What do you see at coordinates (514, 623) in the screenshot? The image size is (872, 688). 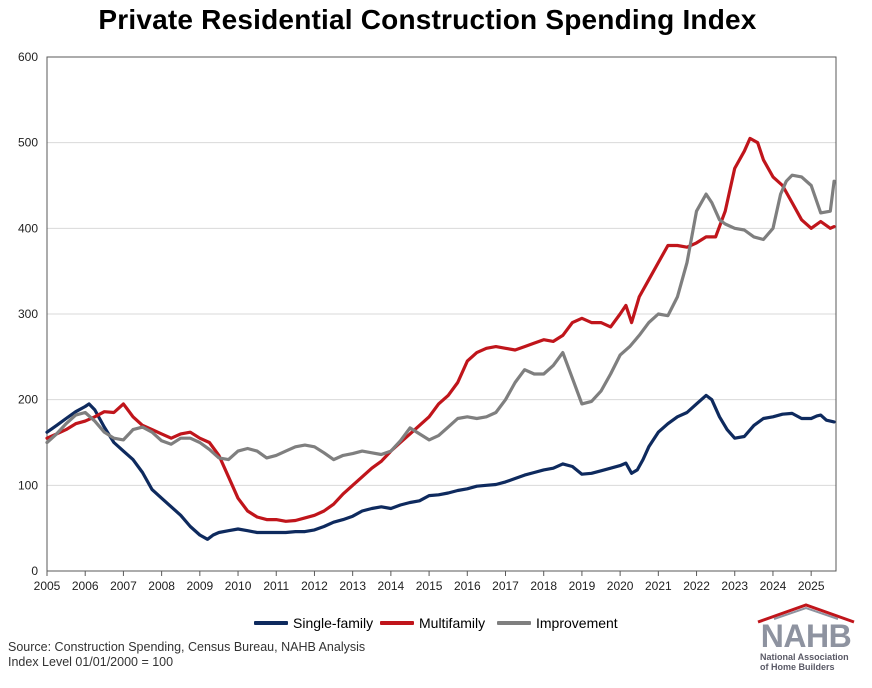 I see `legend-swatch-improvement` at bounding box center [514, 623].